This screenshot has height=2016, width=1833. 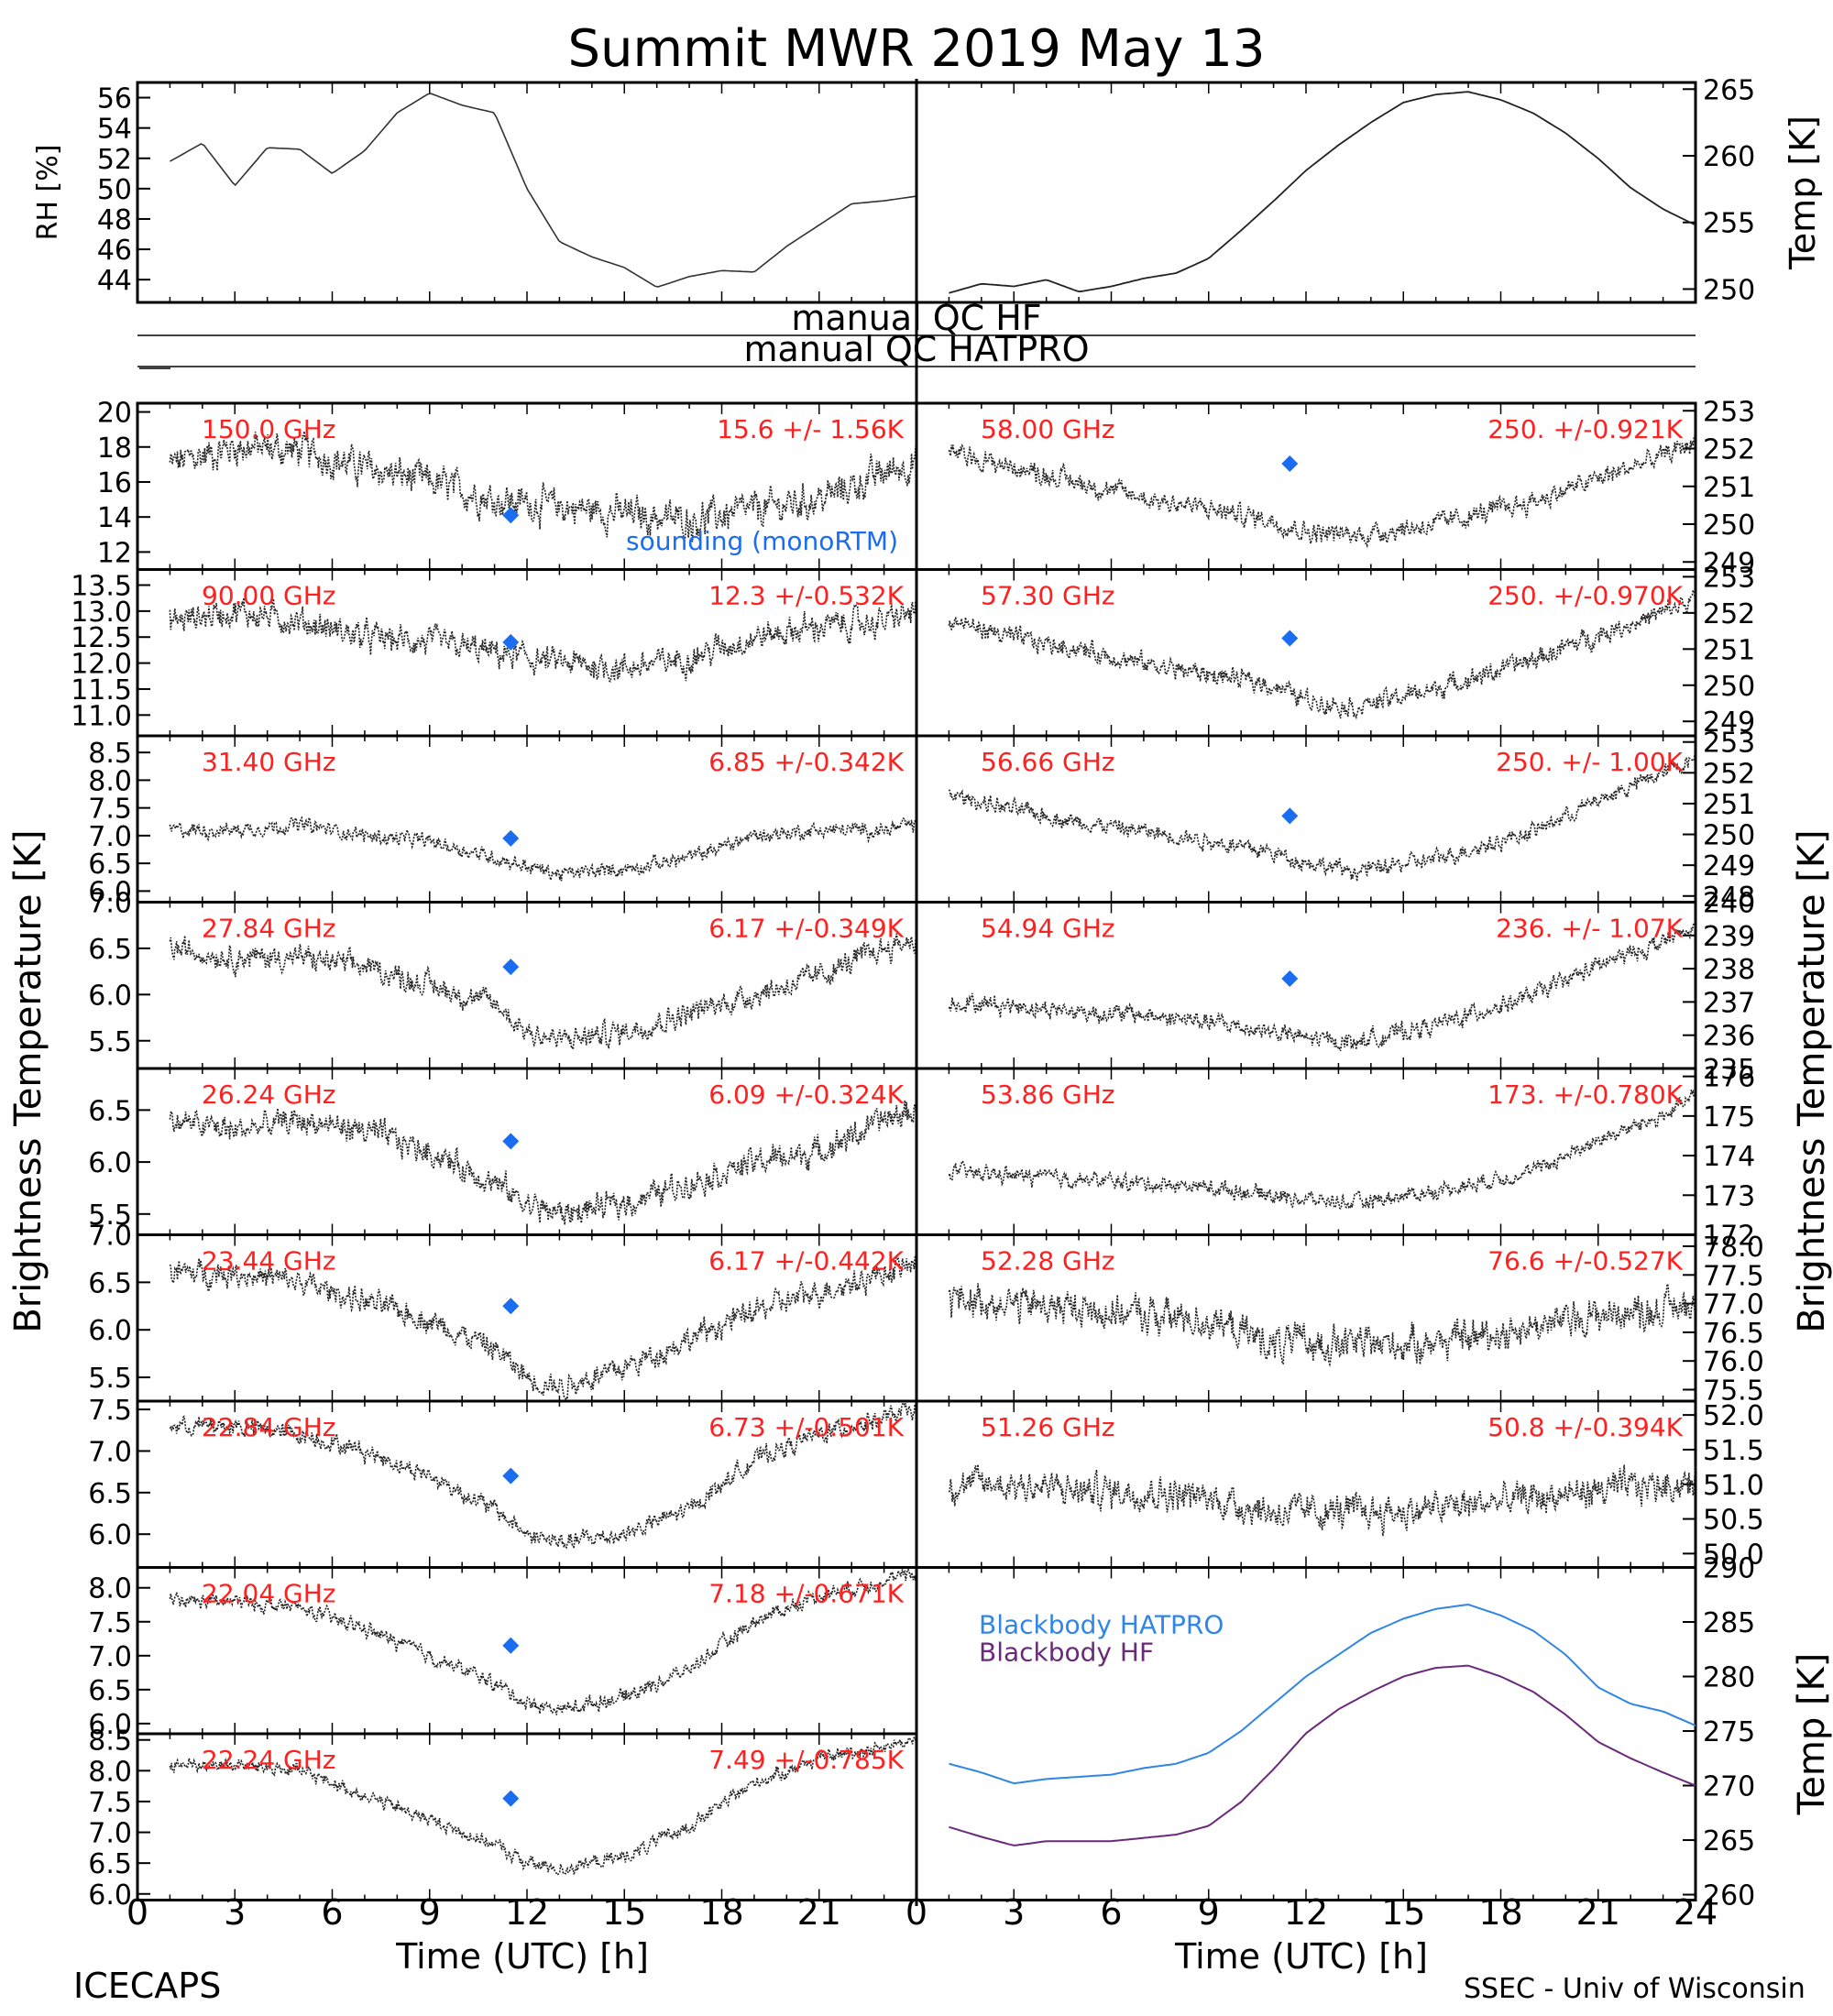 I want to click on ch52-freq-label: 52.28 GHz, so click(x=1048, y=1261).